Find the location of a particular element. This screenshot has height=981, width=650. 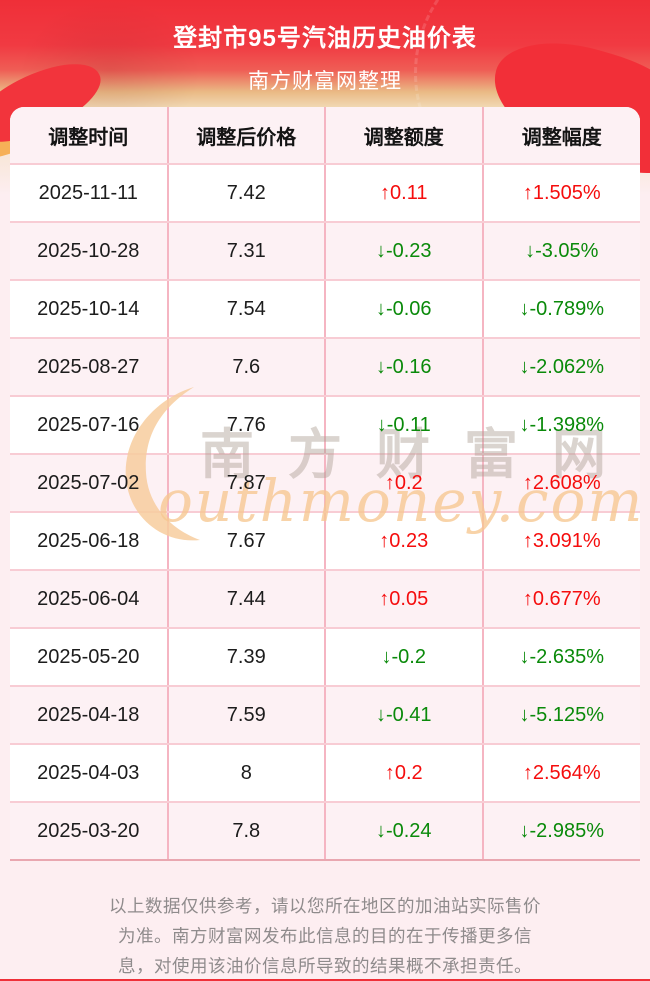

date-cell: 2025-11-11 is located at coordinates (89, 193).